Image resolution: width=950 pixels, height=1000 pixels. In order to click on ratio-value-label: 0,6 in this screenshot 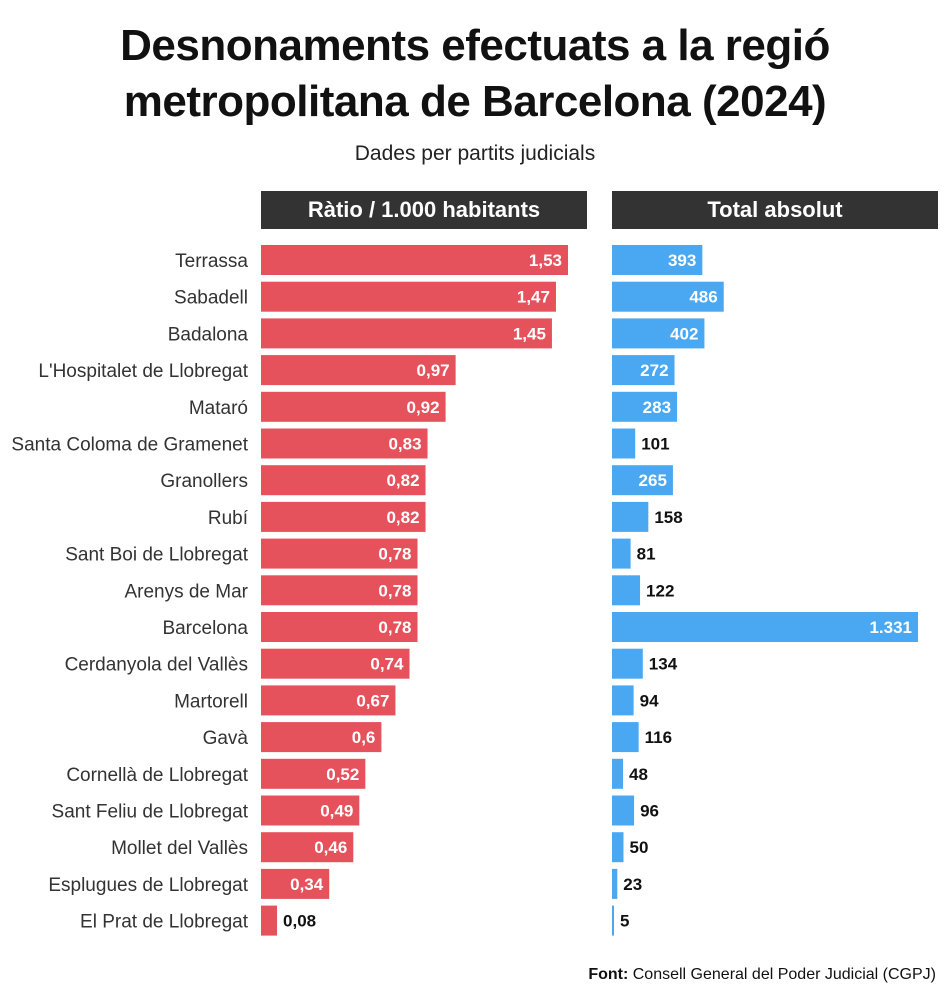, I will do `click(364, 737)`.